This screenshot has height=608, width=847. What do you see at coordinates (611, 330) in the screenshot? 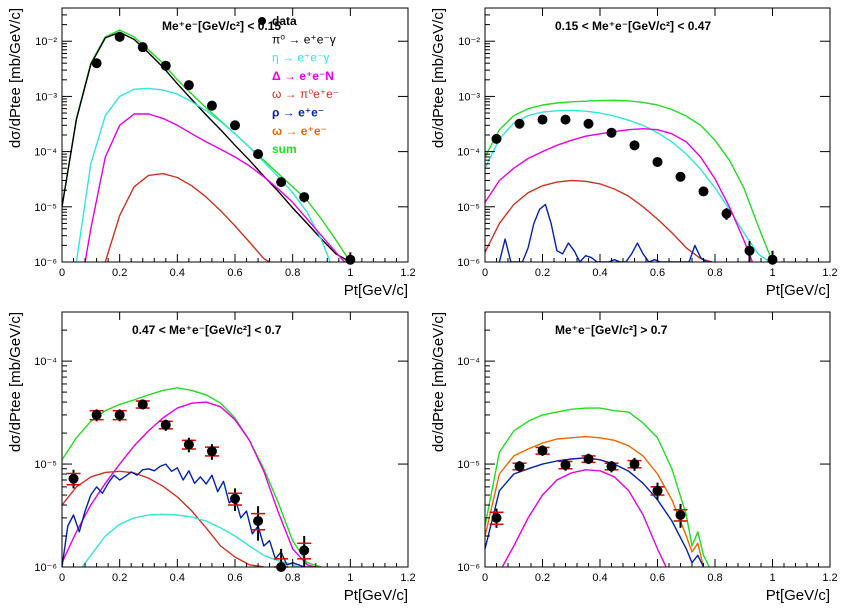
I see `panel-title: Me⁺e⁻[GeV/c²] > 0.7` at bounding box center [611, 330].